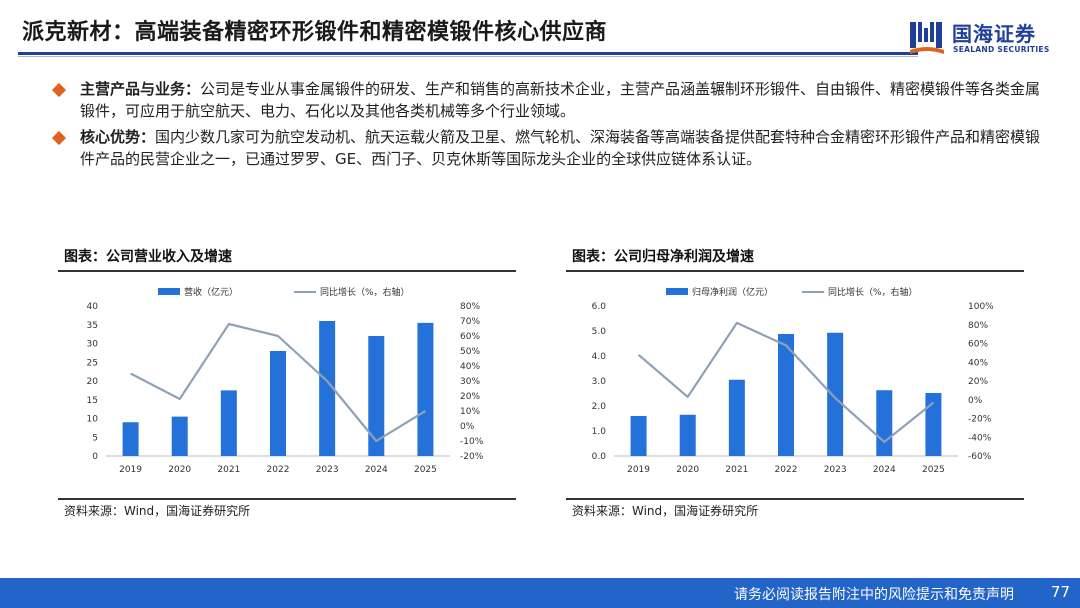  What do you see at coordinates (599, 457) in the screenshot?
I see `y-tick-label: 0.0` at bounding box center [599, 457].